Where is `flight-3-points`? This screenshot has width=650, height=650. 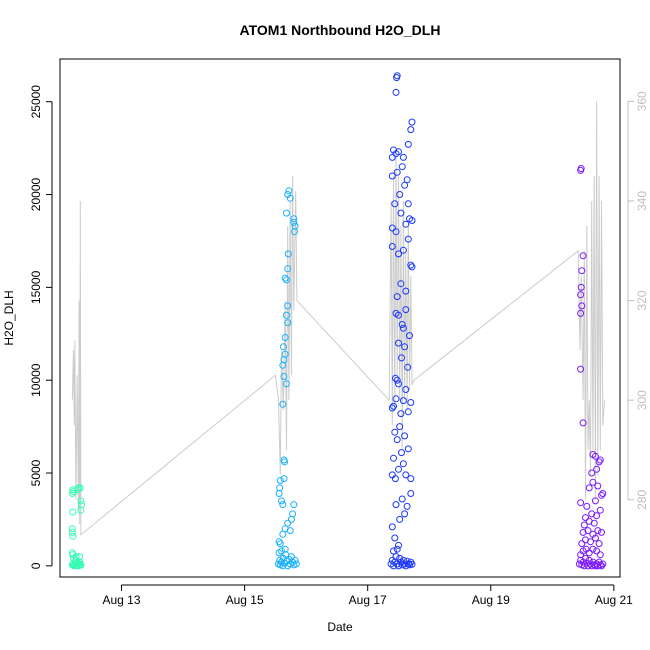 flight-3-points is located at coordinates (401, 321).